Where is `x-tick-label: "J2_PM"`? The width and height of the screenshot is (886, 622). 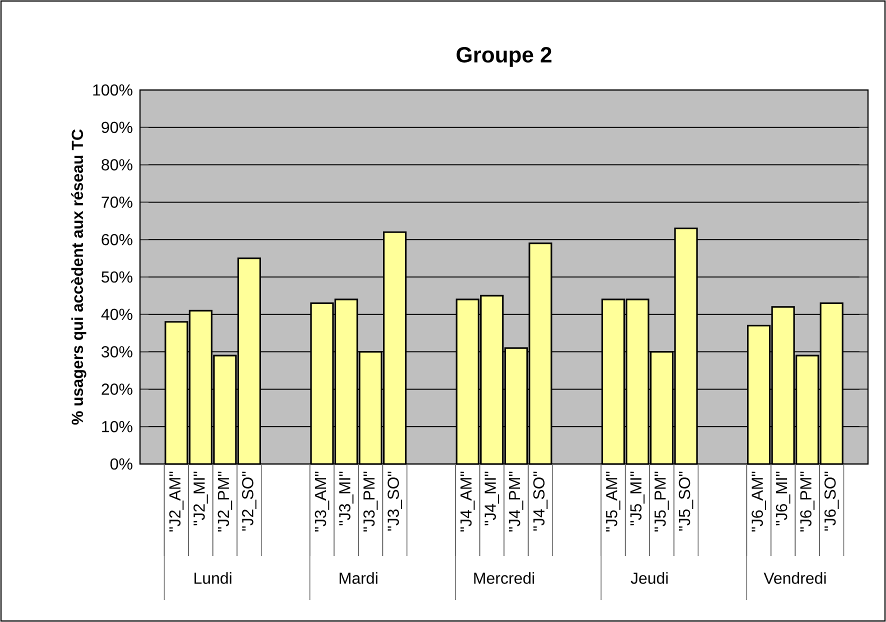 x-tick-label: "J2_PM" is located at coordinates (225, 502).